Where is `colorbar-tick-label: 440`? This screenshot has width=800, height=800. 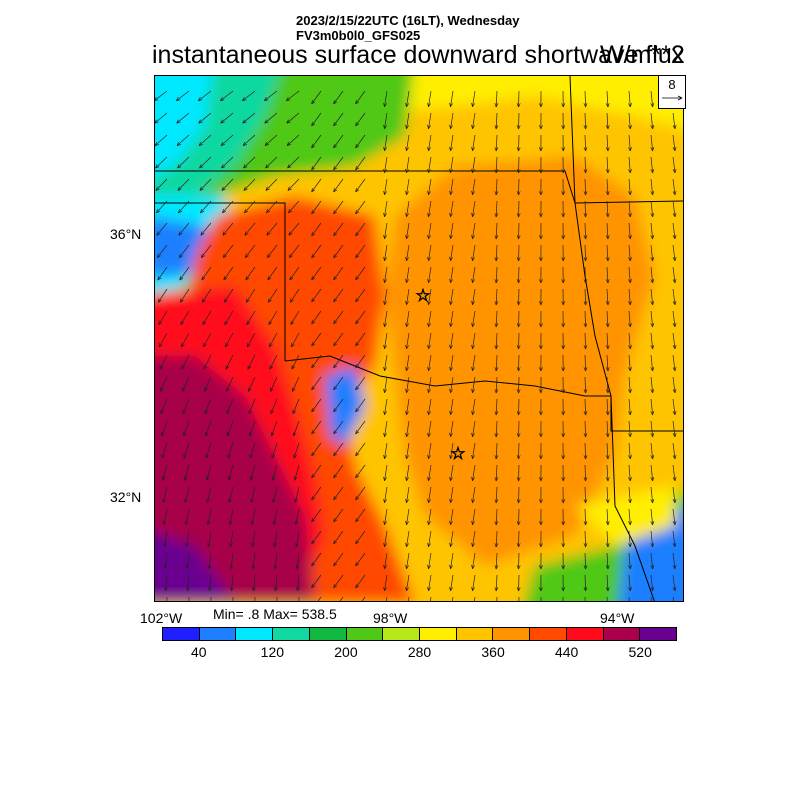 colorbar-tick-label: 440 is located at coordinates (566, 652).